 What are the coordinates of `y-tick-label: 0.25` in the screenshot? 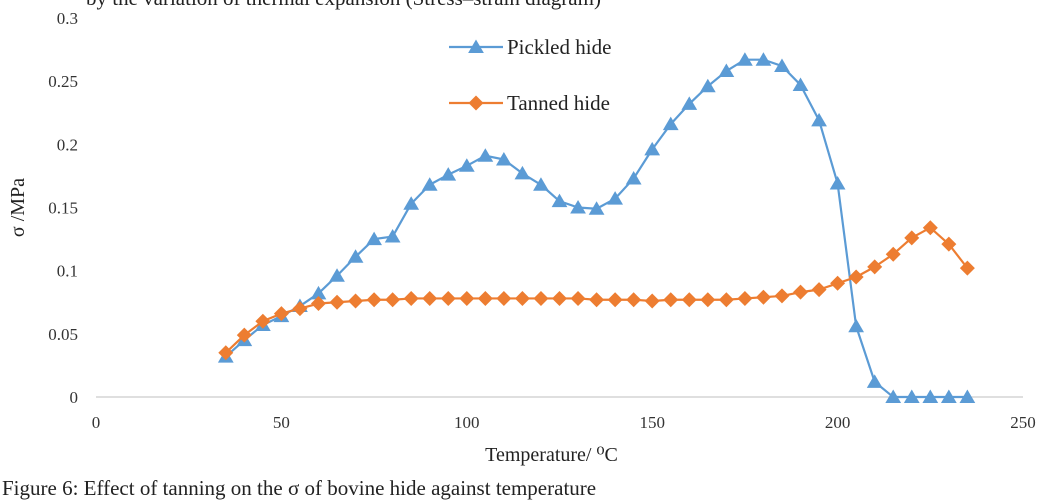 It's located at (63, 81).